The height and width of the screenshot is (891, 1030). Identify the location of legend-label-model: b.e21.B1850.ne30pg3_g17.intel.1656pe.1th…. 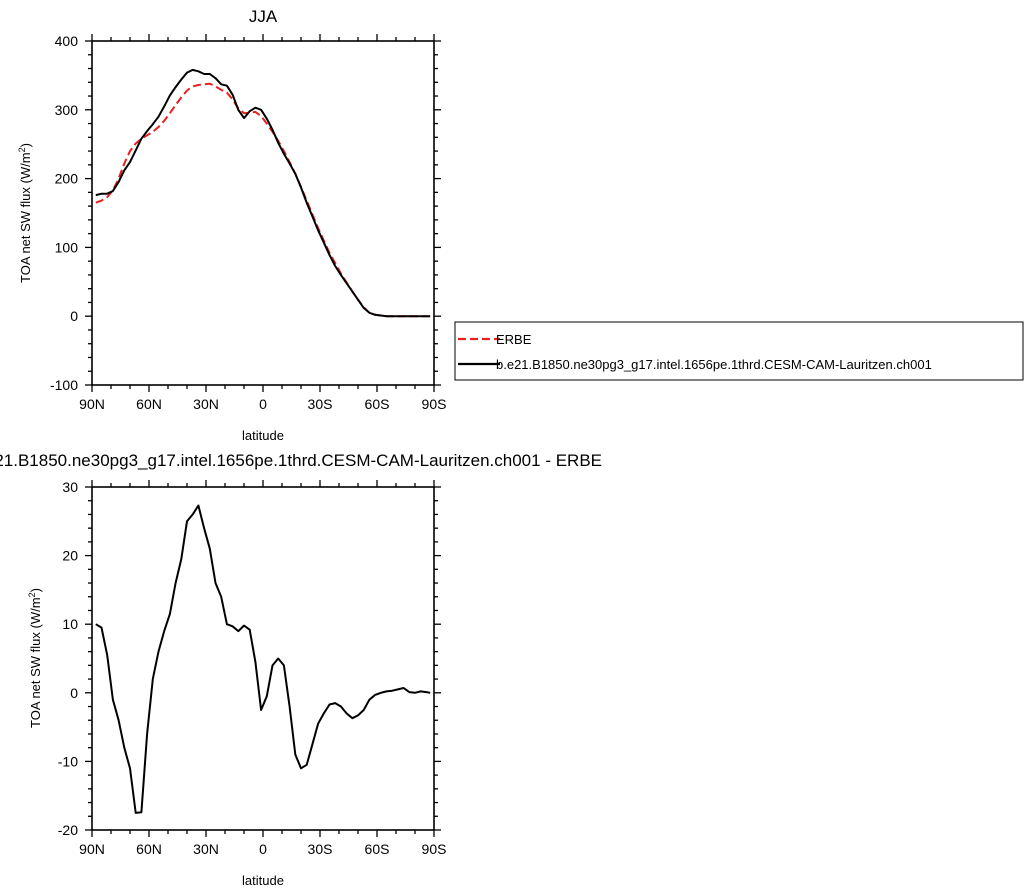
(714, 364).